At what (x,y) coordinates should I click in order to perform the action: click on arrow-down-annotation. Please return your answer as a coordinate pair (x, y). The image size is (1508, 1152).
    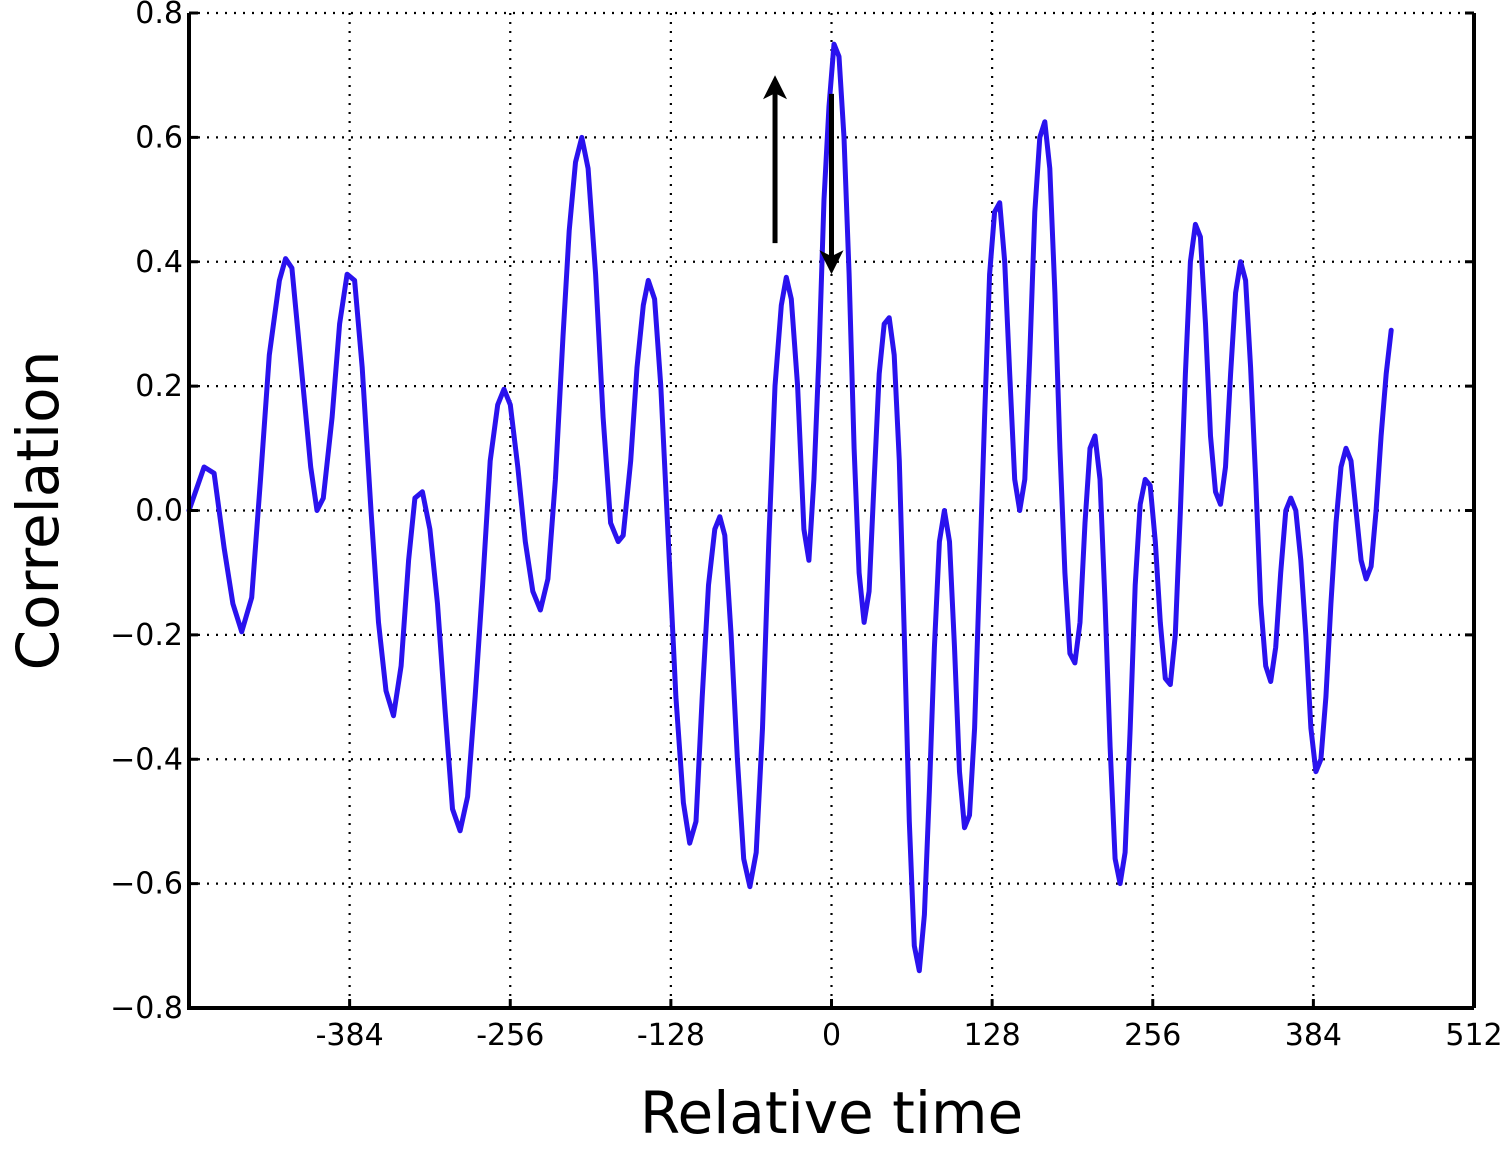
    Looking at the image, I should click on (831, 184).